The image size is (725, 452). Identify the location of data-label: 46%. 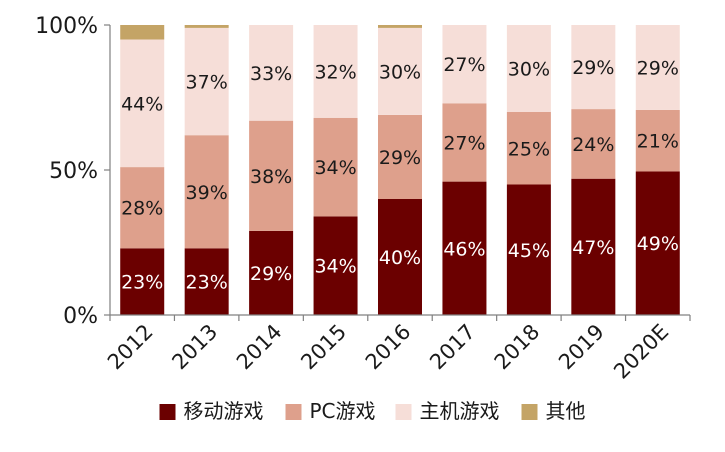
(464, 249).